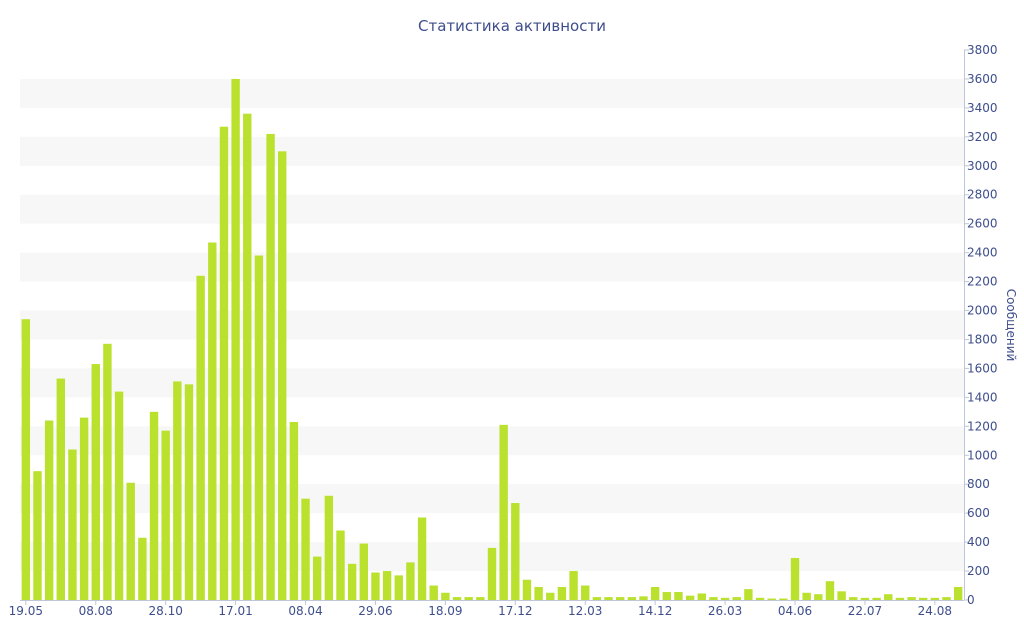  Describe the element at coordinates (655, 611) in the screenshot. I see `x-tick-label: 14.12` at that location.